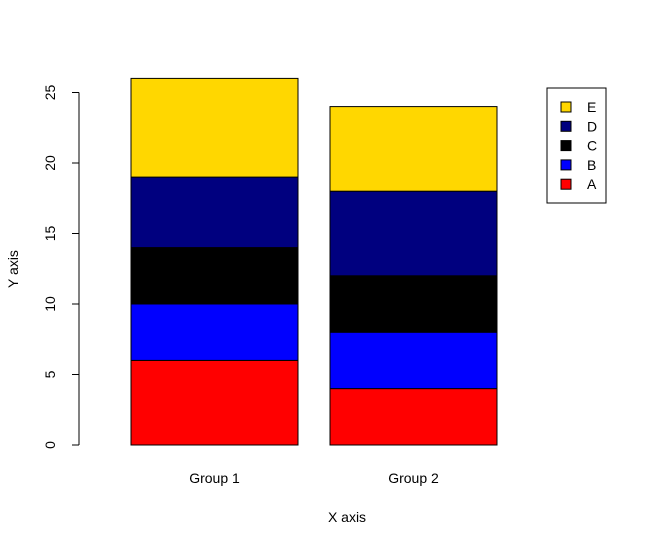 This screenshot has height=547, width=656. What do you see at coordinates (413, 233) in the screenshot?
I see `bar-group-2-series-d` at bounding box center [413, 233].